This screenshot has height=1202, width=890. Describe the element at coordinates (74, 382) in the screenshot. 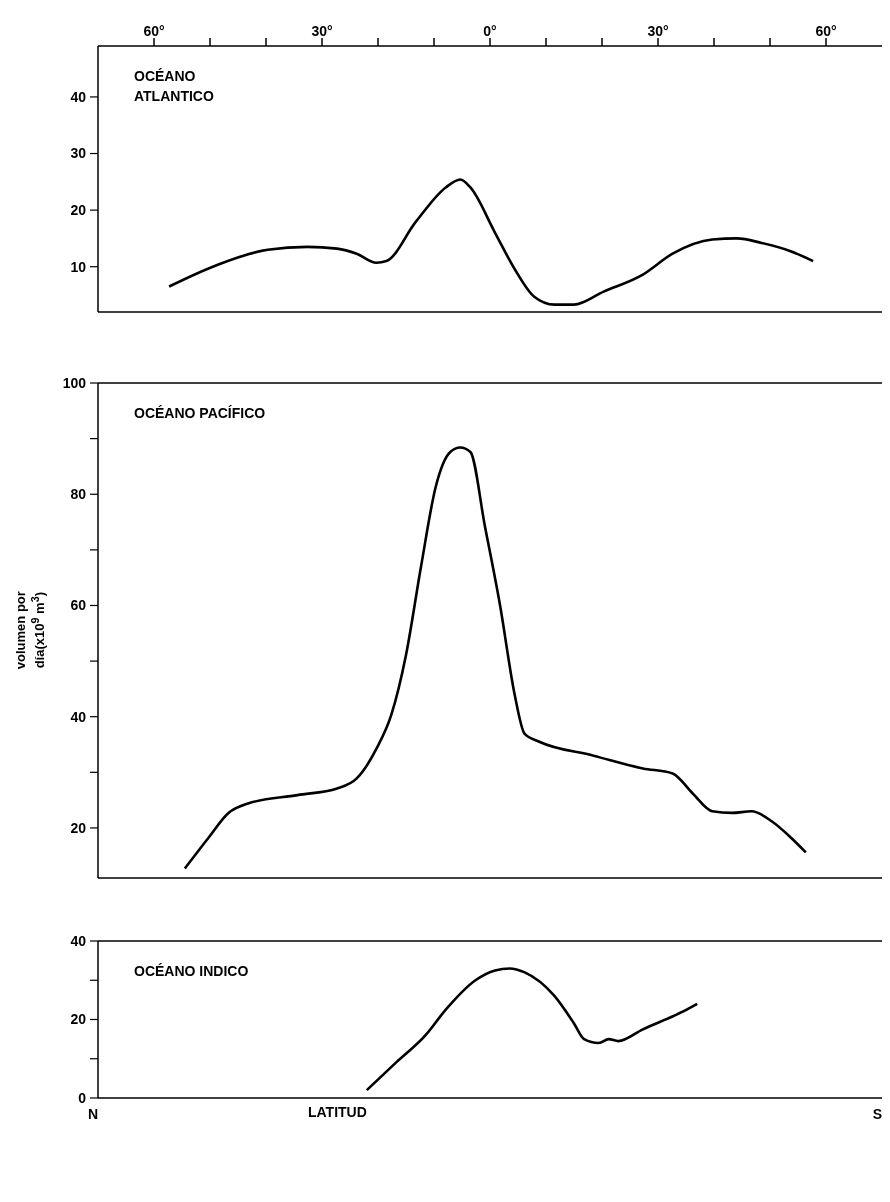

I see `y-tick-label: 100` at that location.